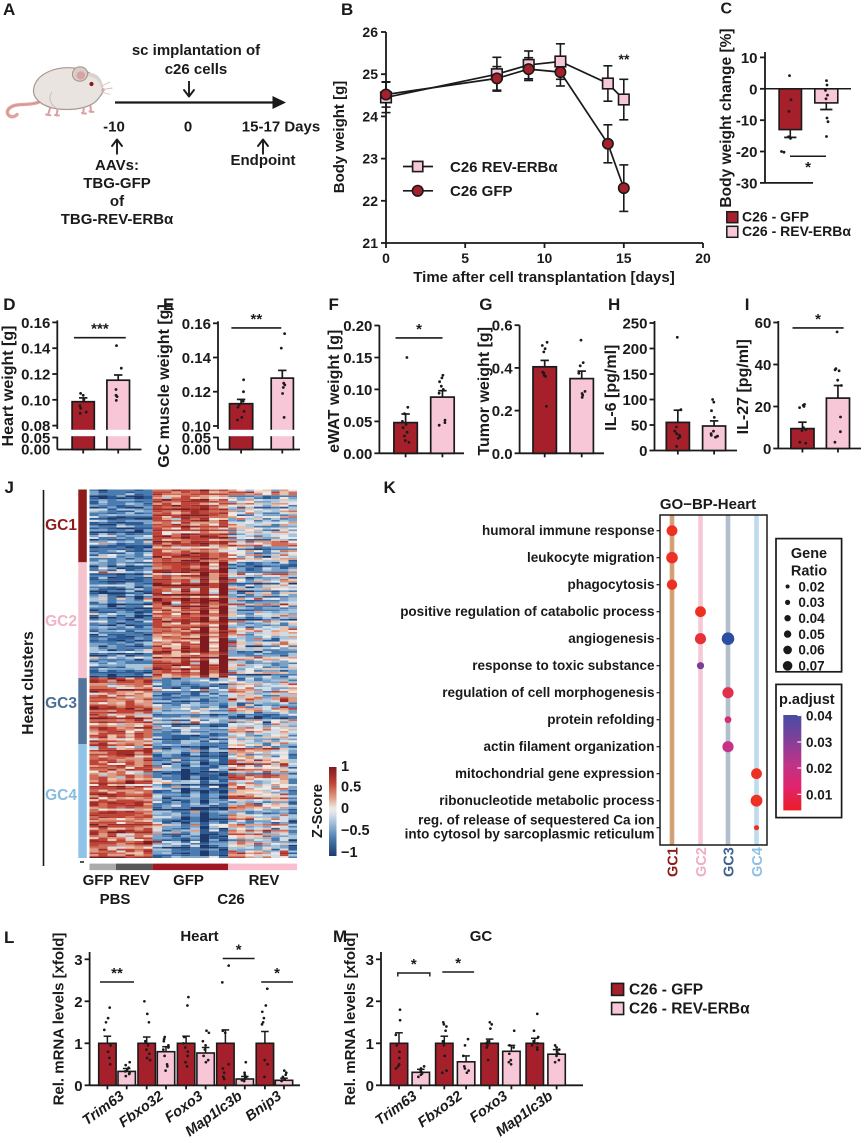 This screenshot has height=1143, width=865. What do you see at coordinates (555, 773) in the screenshot?
I see `svg-text: mitochondrial gene expression` at bounding box center [555, 773].